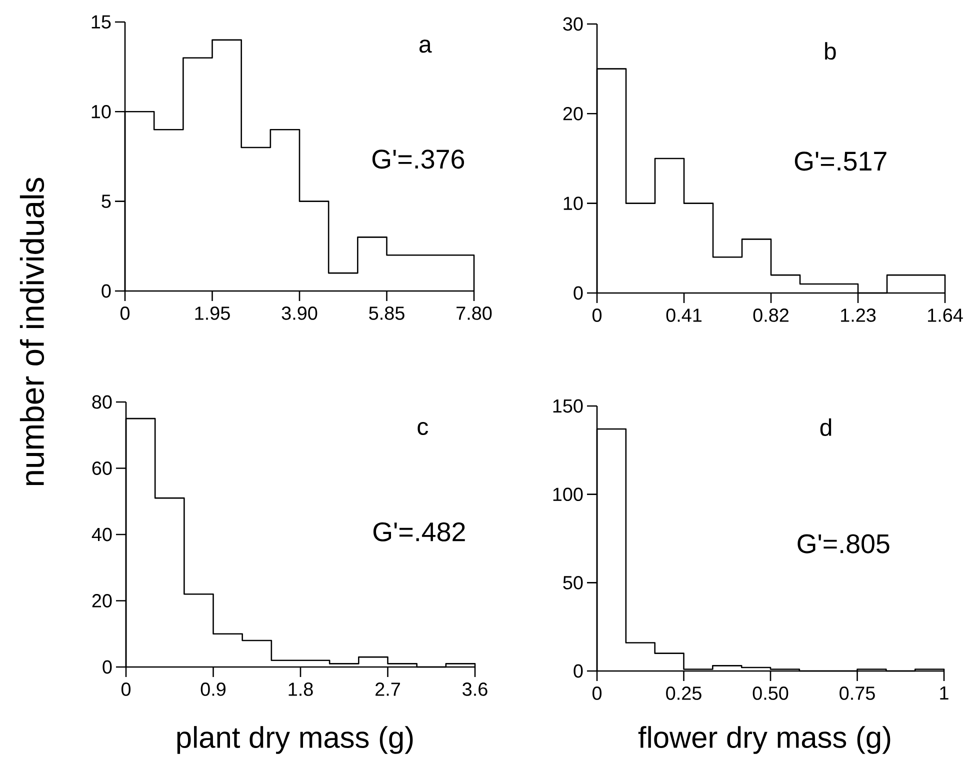  What do you see at coordinates (573, 583) in the screenshot?
I see `y-tick-label: 50` at bounding box center [573, 583].